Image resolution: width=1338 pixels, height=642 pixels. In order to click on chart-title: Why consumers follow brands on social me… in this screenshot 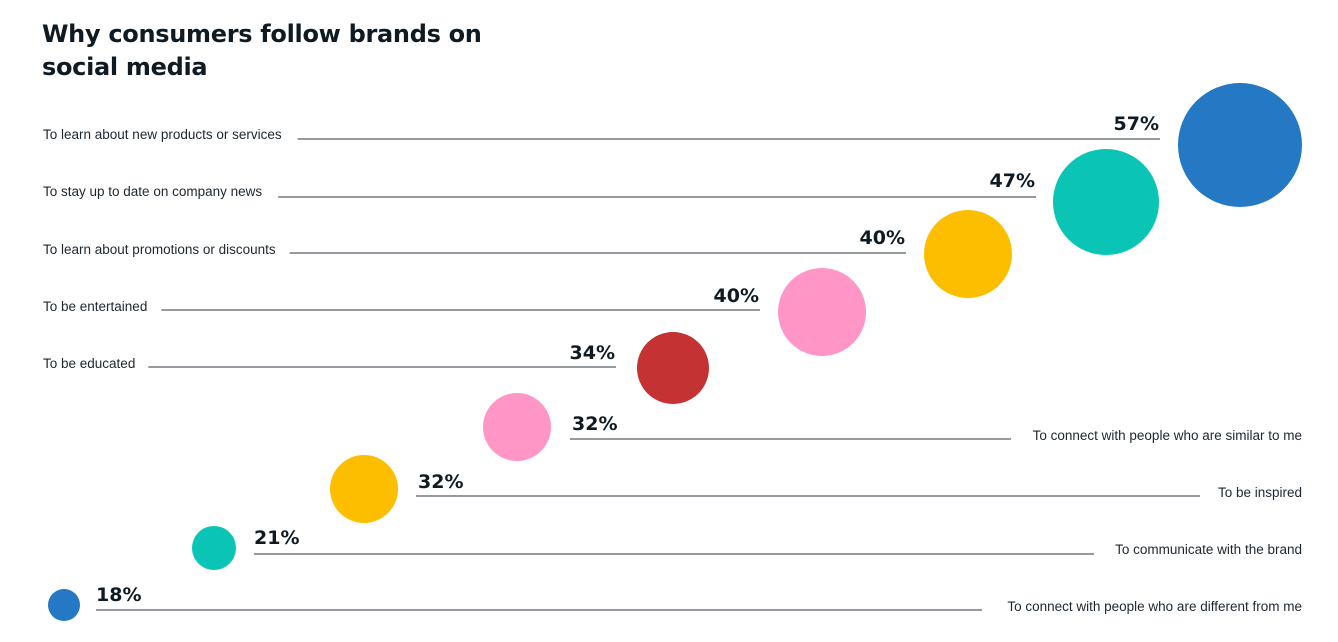, I will do `click(262, 50)`.